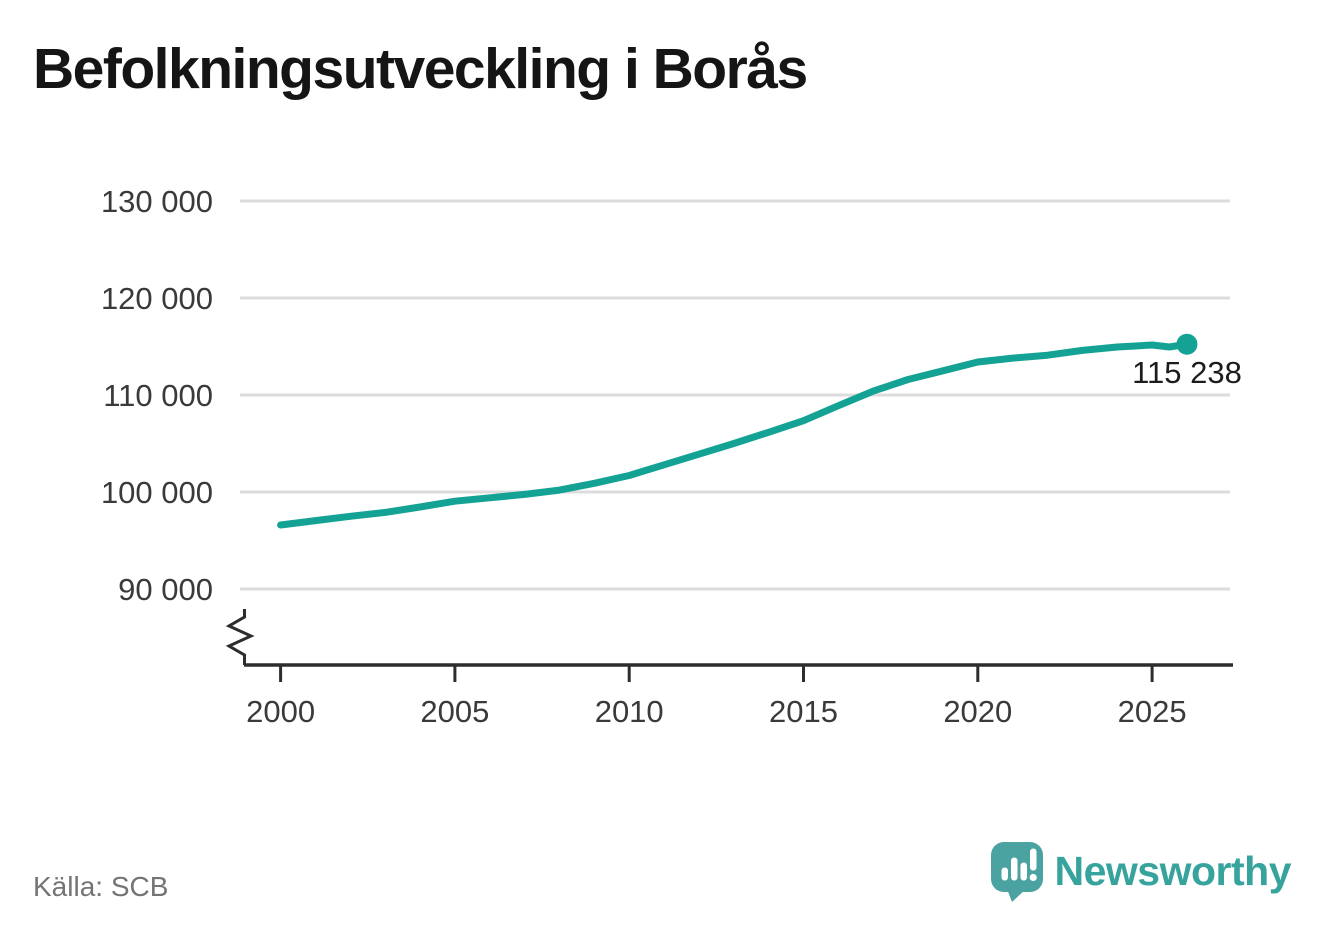 The image size is (1322, 939). I want to click on end-value-label: 115 238, so click(1187, 372).